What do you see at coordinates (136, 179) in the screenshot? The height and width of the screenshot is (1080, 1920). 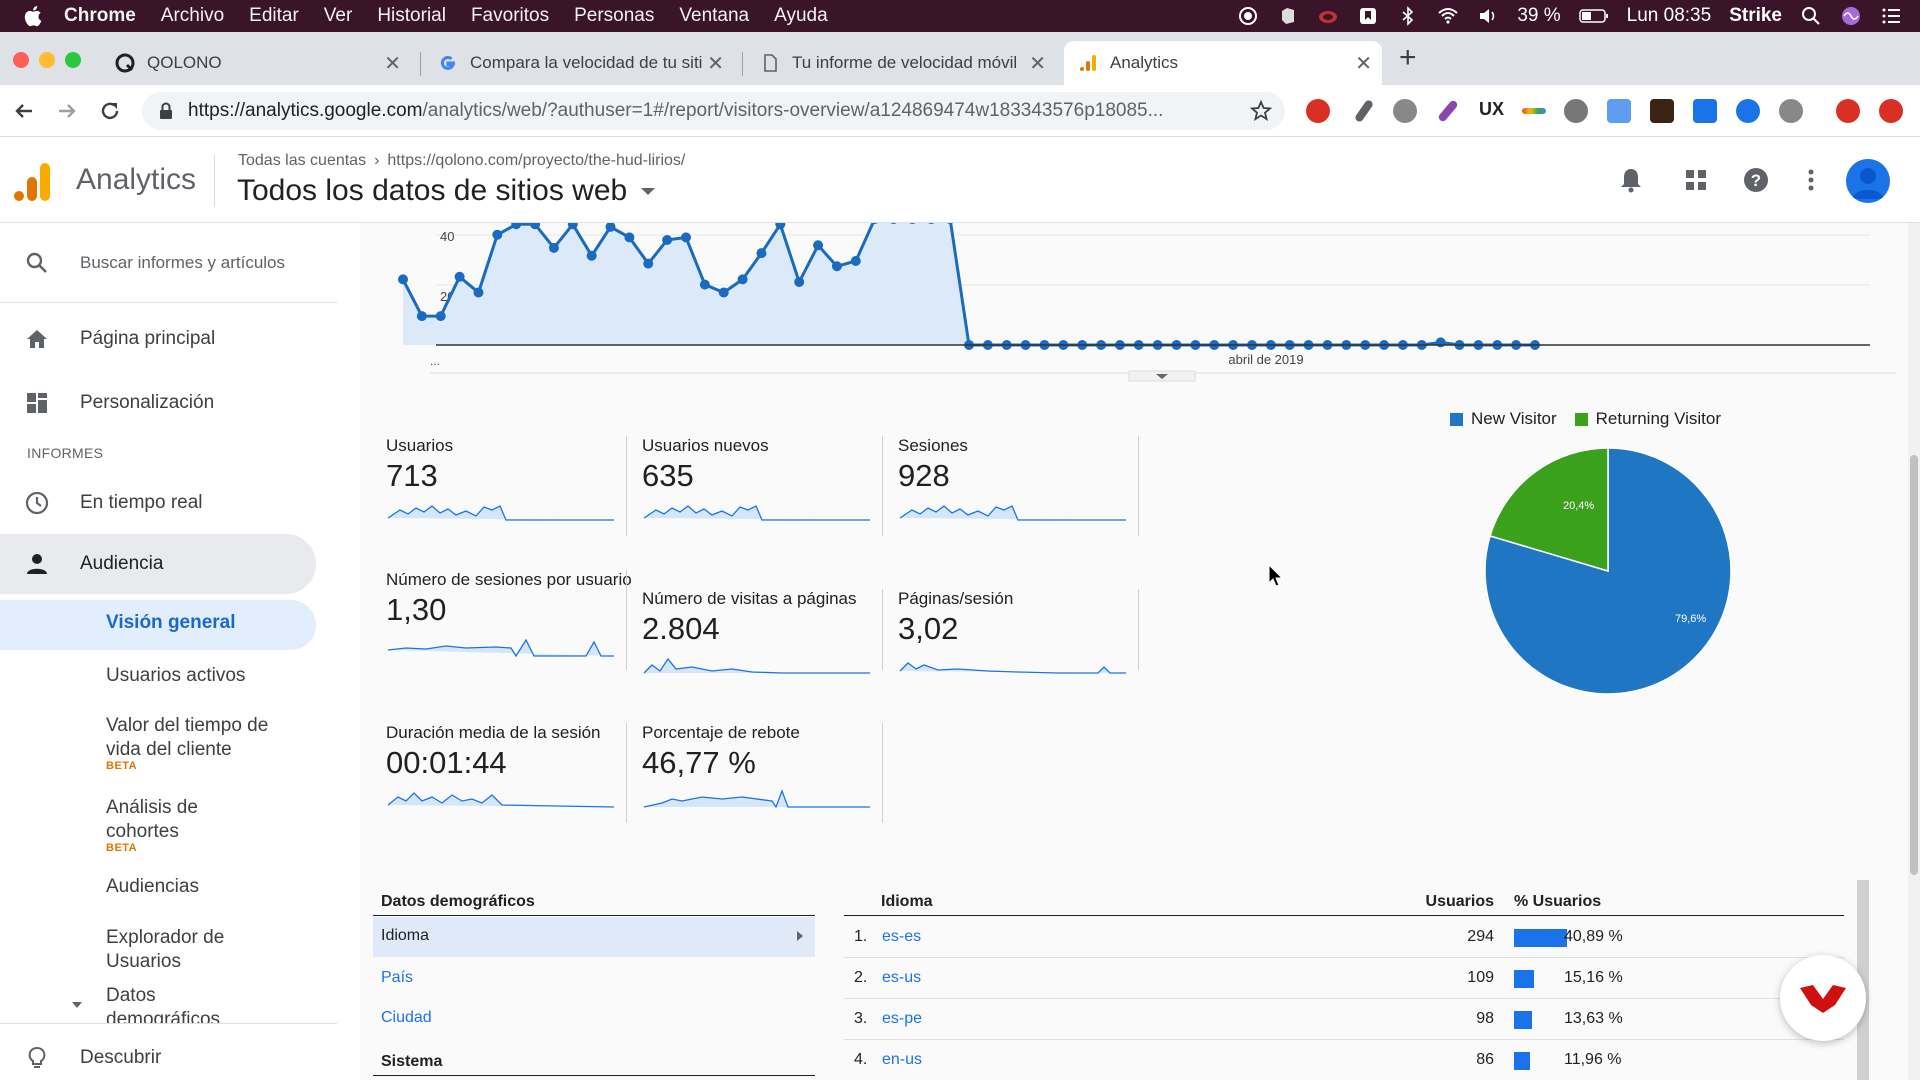 I see `product-name: Analytics` at bounding box center [136, 179].